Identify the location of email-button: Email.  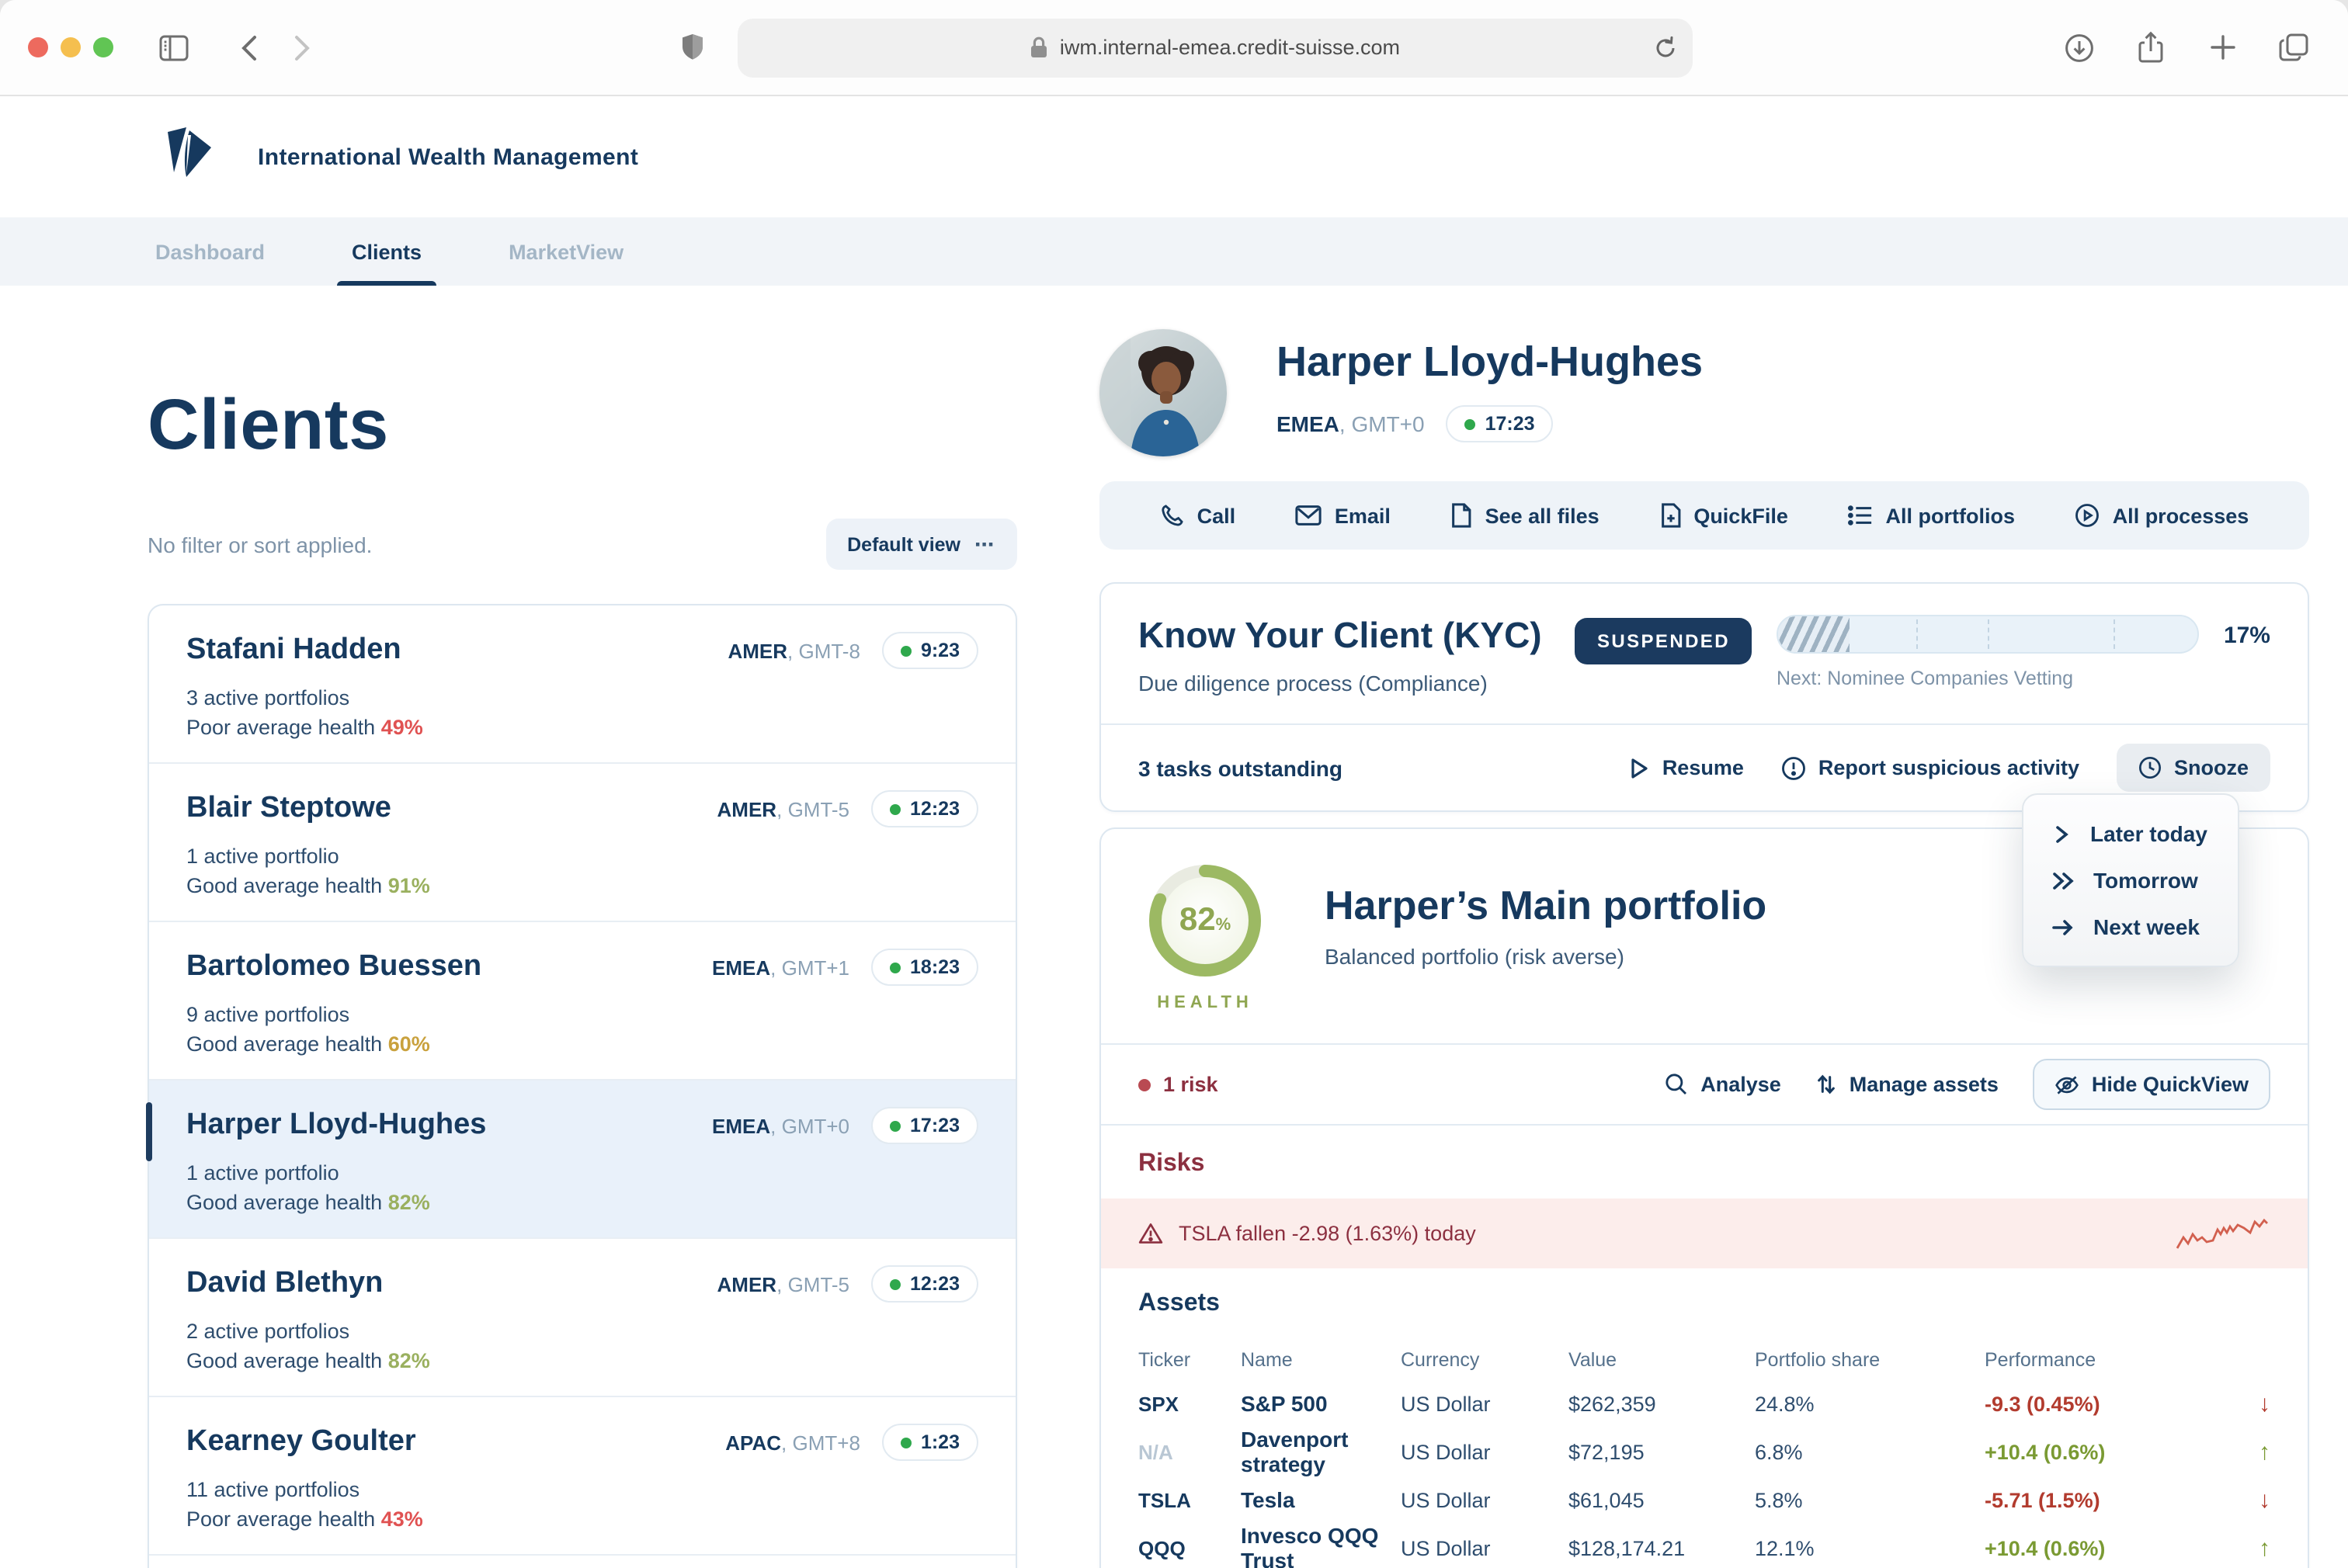
(1343, 515).